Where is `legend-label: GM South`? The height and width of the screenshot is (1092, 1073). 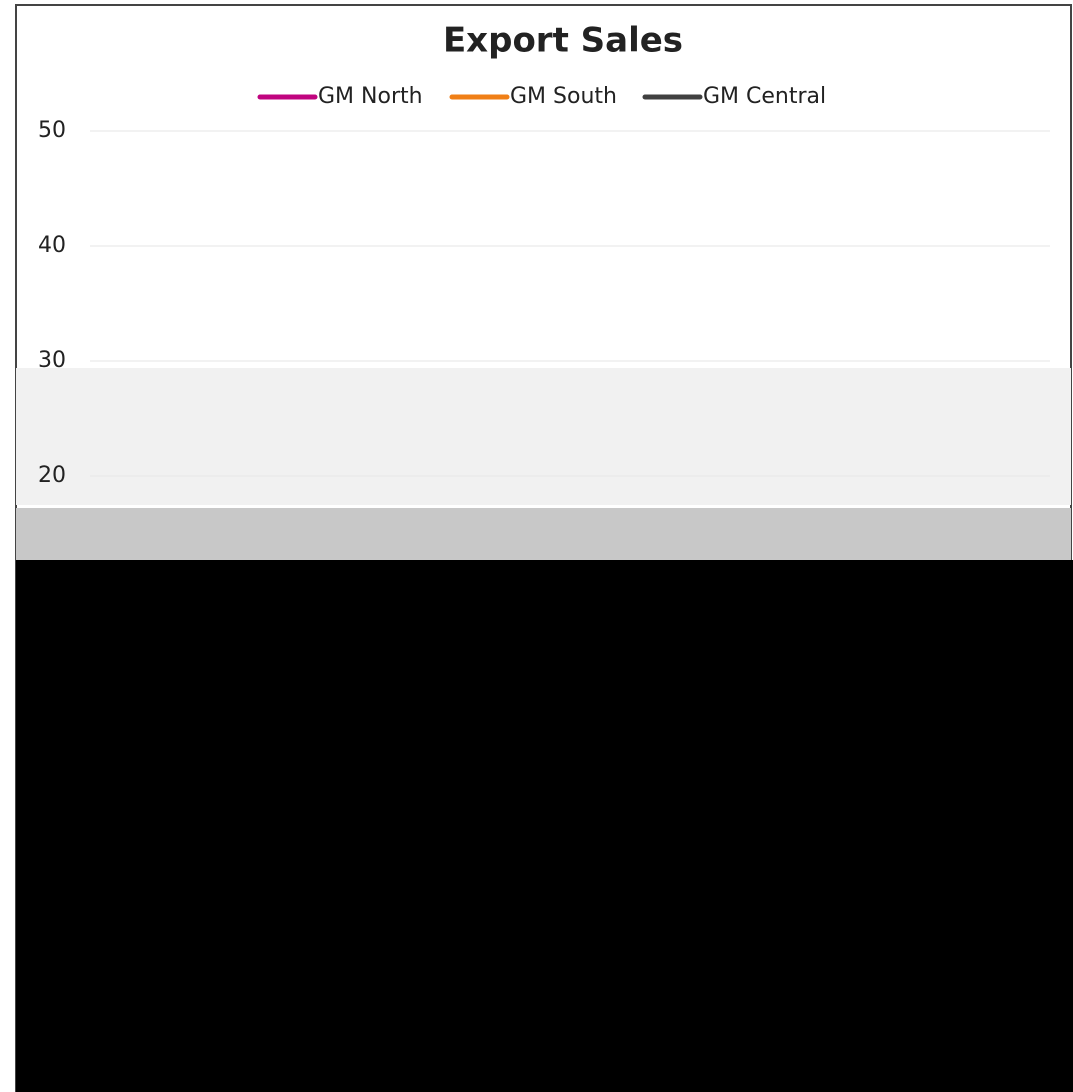 legend-label: GM South is located at coordinates (563, 96).